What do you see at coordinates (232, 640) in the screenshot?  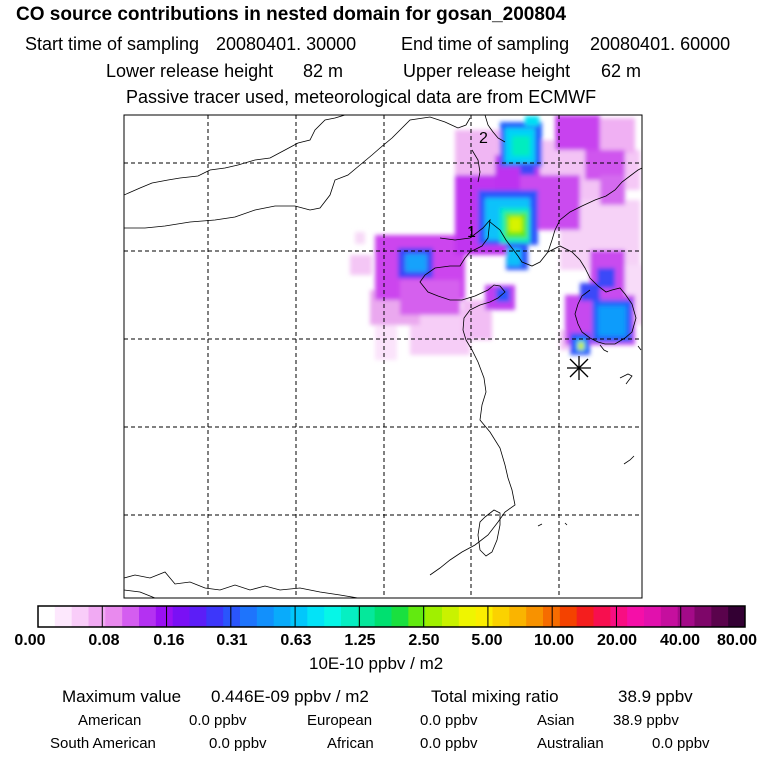 I see `colorbar-tick: 0.31` at bounding box center [232, 640].